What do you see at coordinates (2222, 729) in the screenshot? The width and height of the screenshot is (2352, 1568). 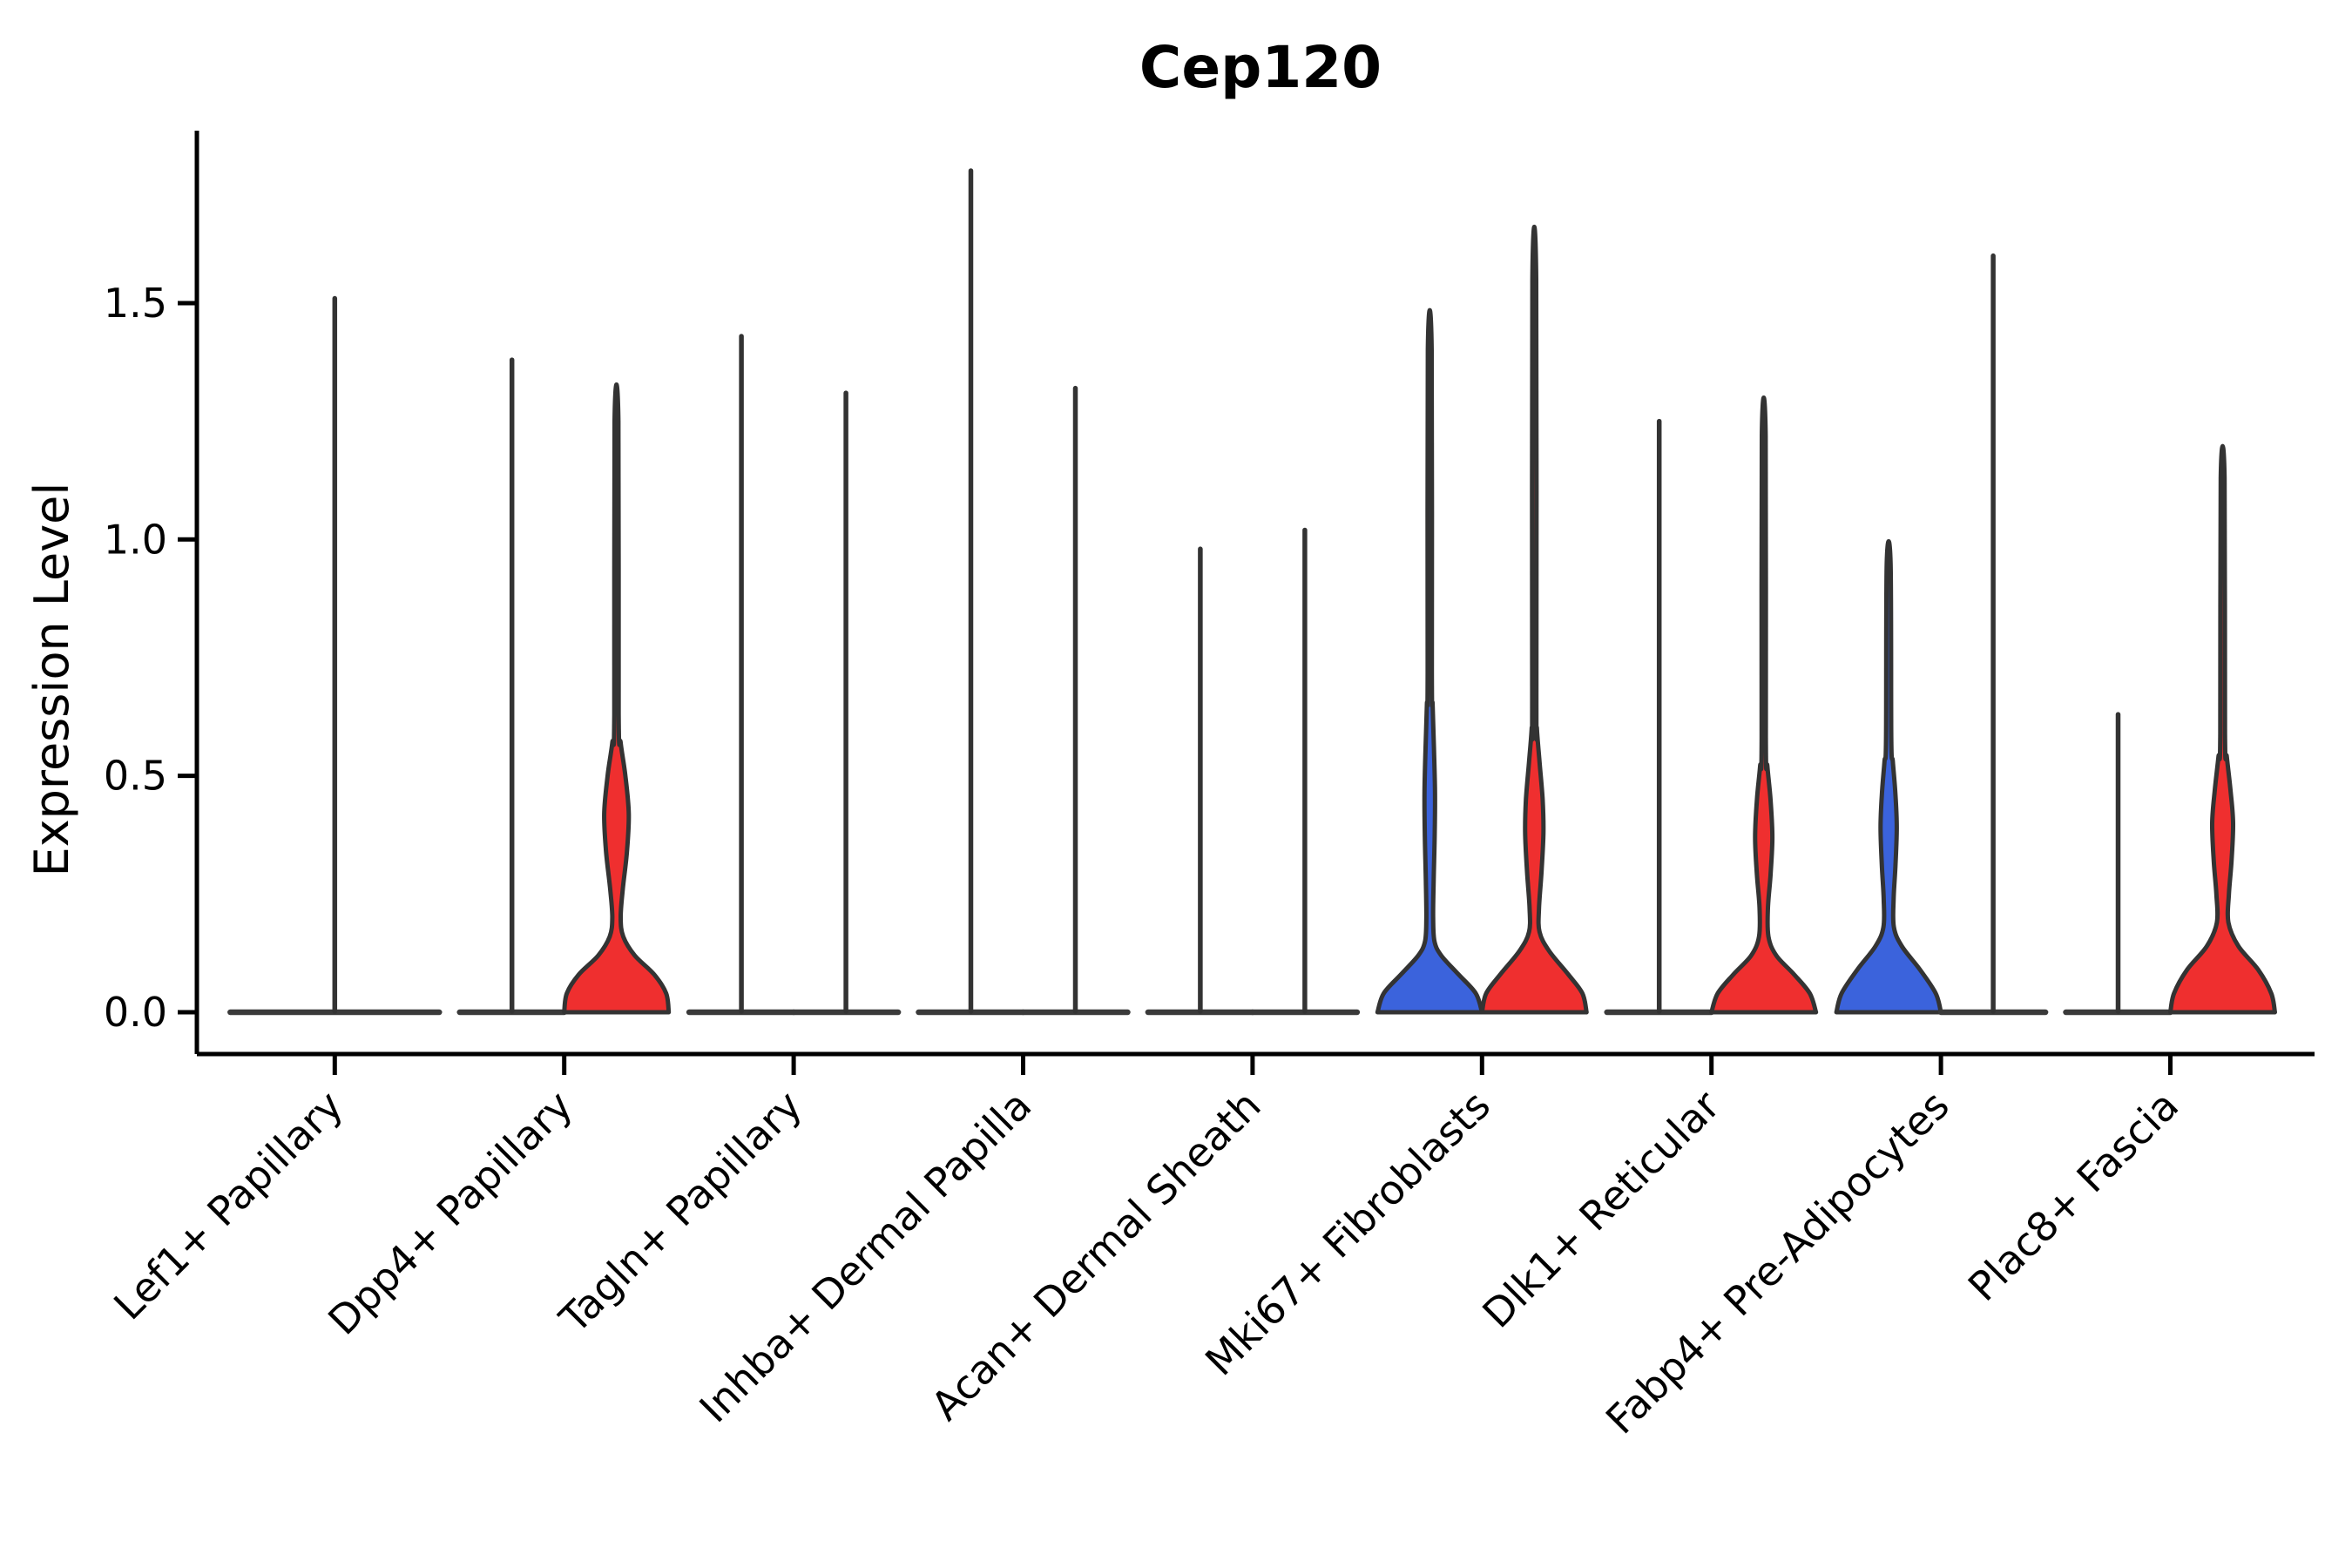 I see `violin-plac8-fascia-right` at bounding box center [2222, 729].